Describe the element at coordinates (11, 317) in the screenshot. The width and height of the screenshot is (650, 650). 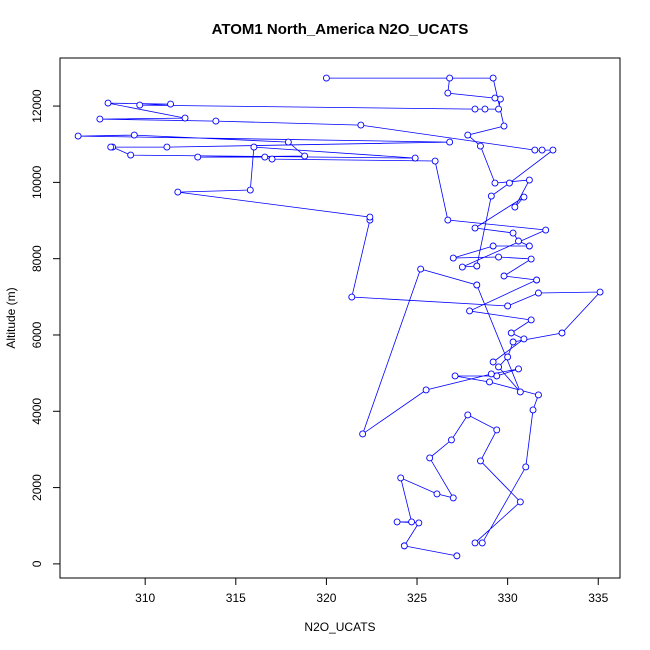
I see `y-axis-label: Altitude (m)` at that location.